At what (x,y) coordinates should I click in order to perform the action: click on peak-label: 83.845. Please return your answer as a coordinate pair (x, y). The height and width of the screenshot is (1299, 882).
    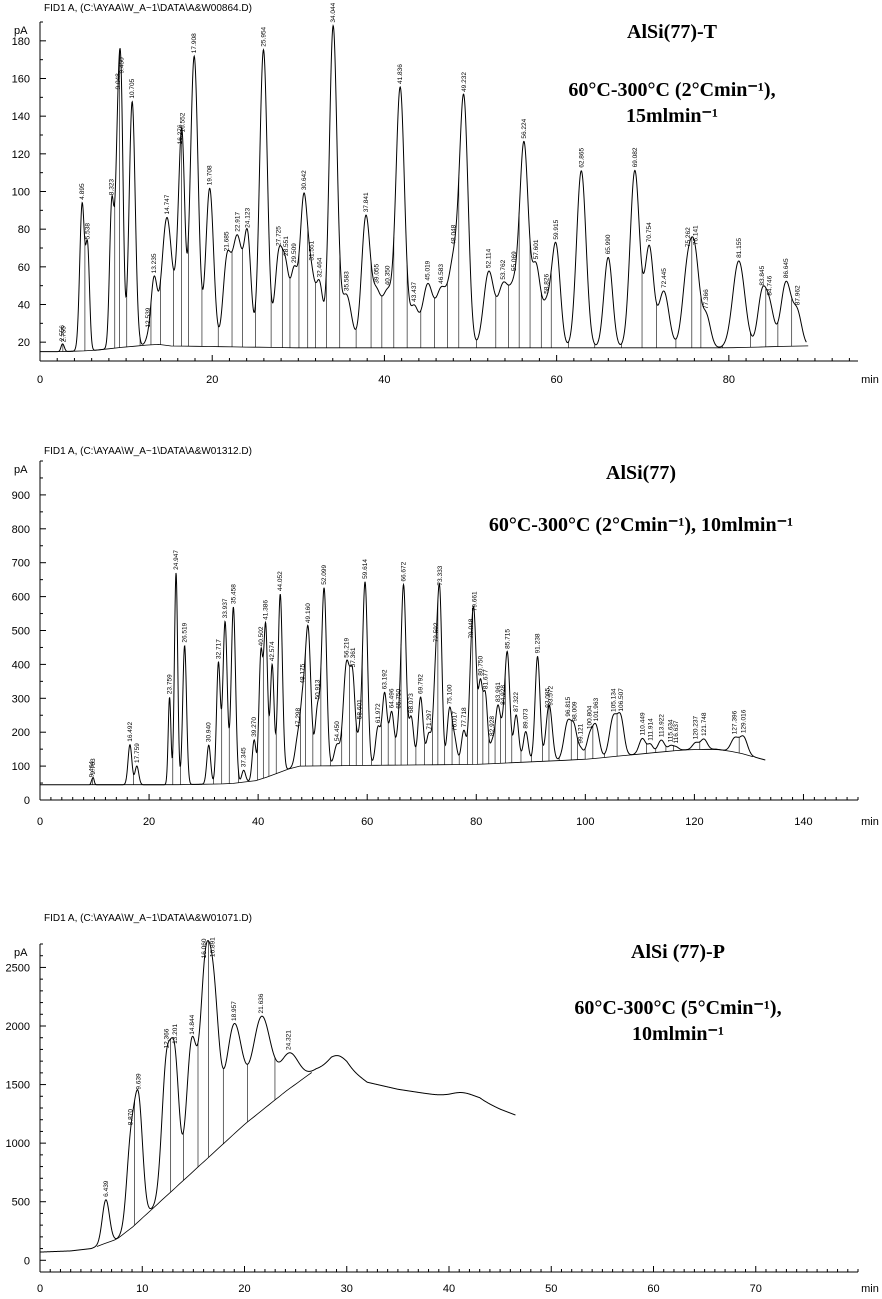
    Looking at the image, I should click on (762, 275).